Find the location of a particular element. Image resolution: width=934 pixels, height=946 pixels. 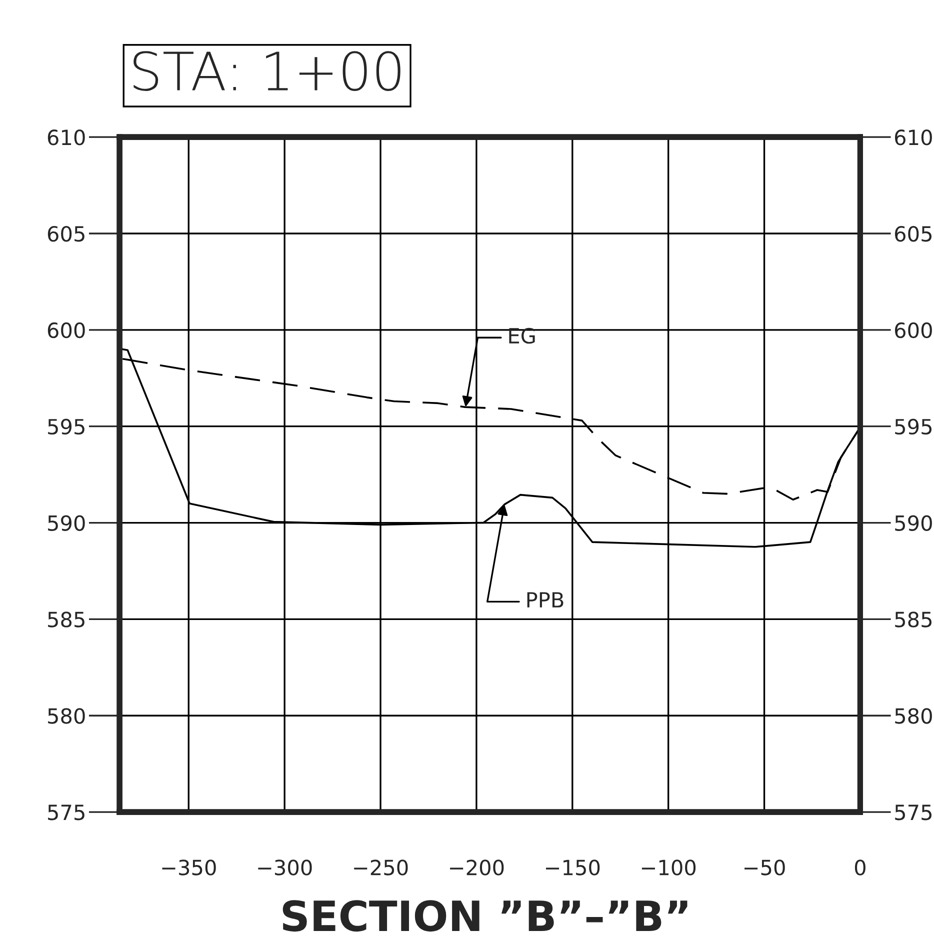

y2-tick-label: 580 is located at coordinates (913, 716).